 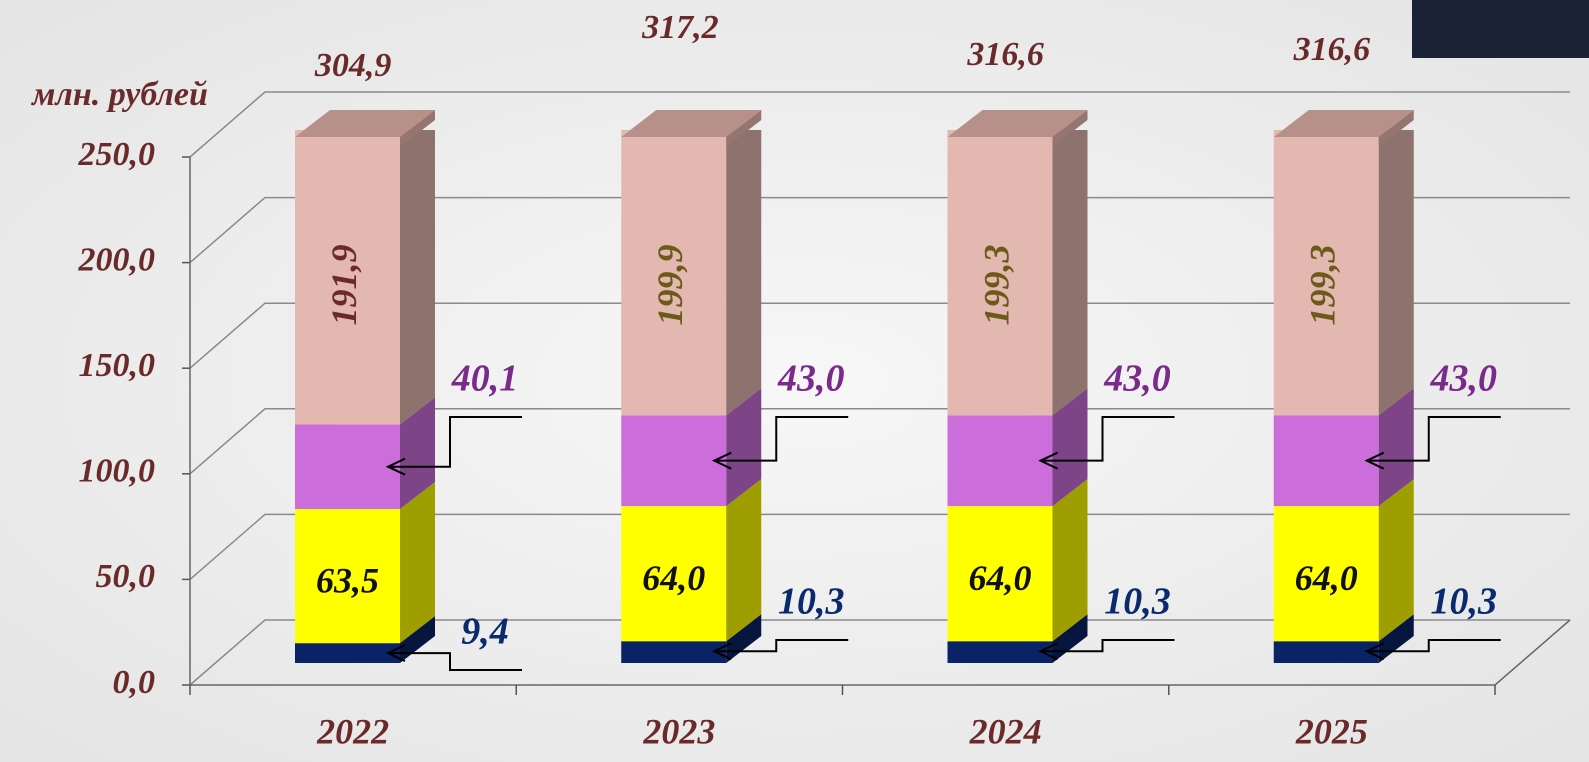 What do you see at coordinates (126, 576) in the screenshot?
I see `y-tick-label: 50,0` at bounding box center [126, 576].